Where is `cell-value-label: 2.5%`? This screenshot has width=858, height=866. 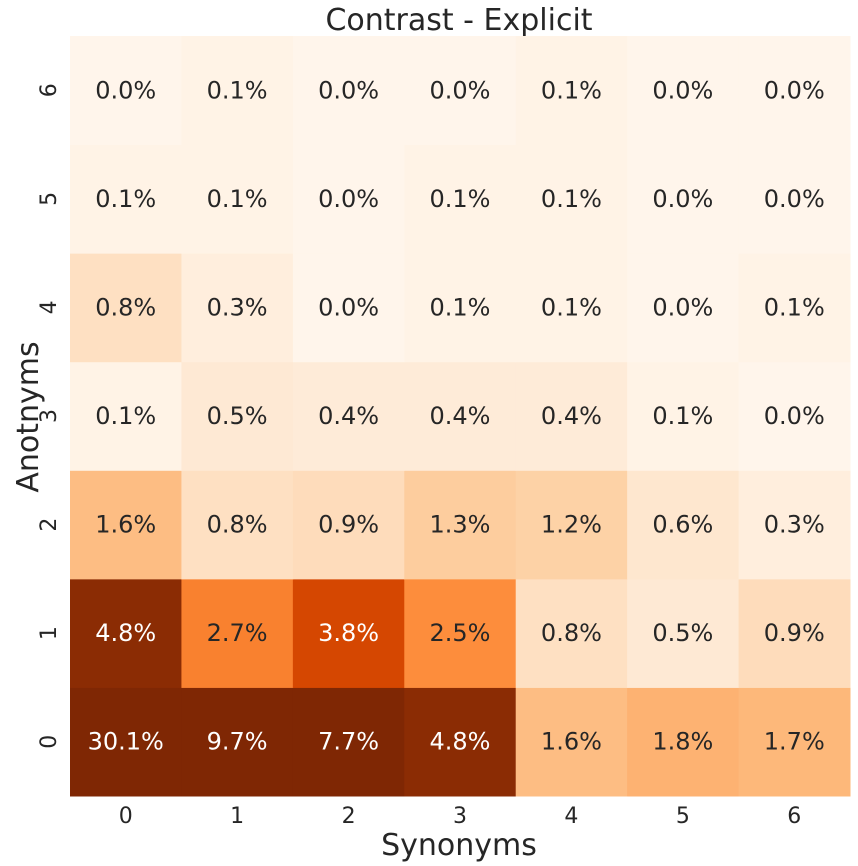
cell-value-label: 2.5% is located at coordinates (460, 633).